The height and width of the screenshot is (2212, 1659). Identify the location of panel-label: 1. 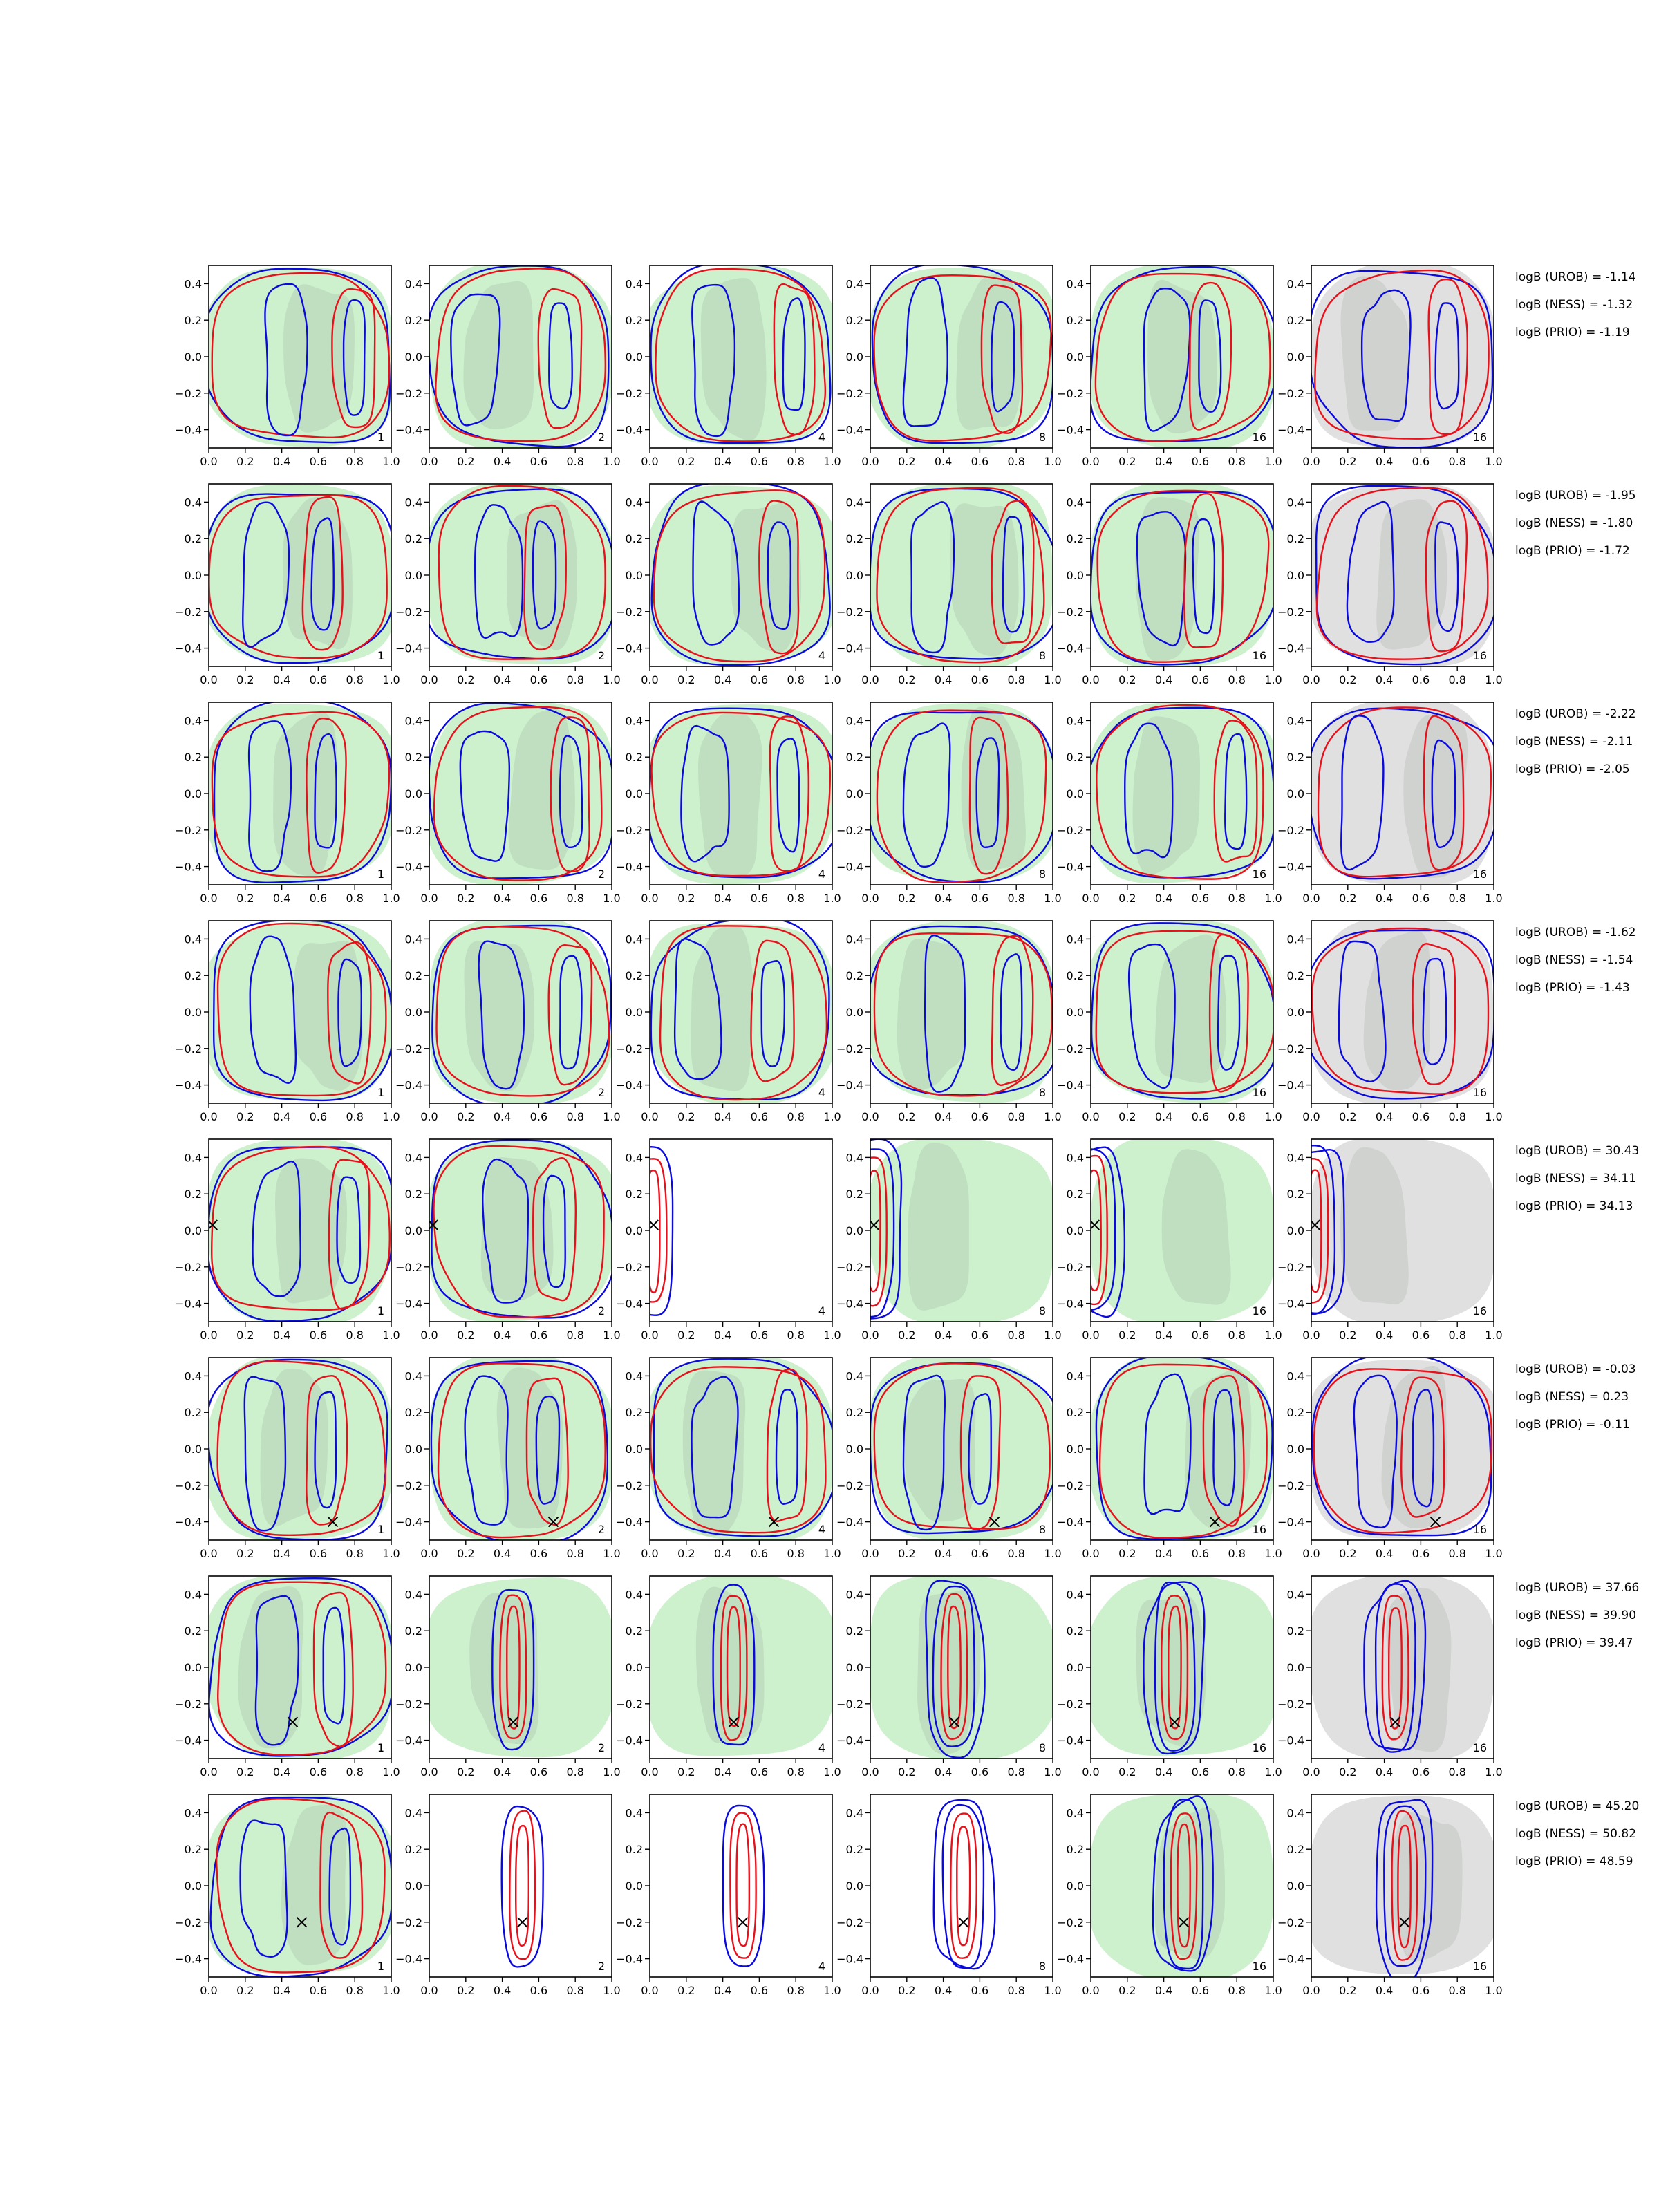
(380, 1092).